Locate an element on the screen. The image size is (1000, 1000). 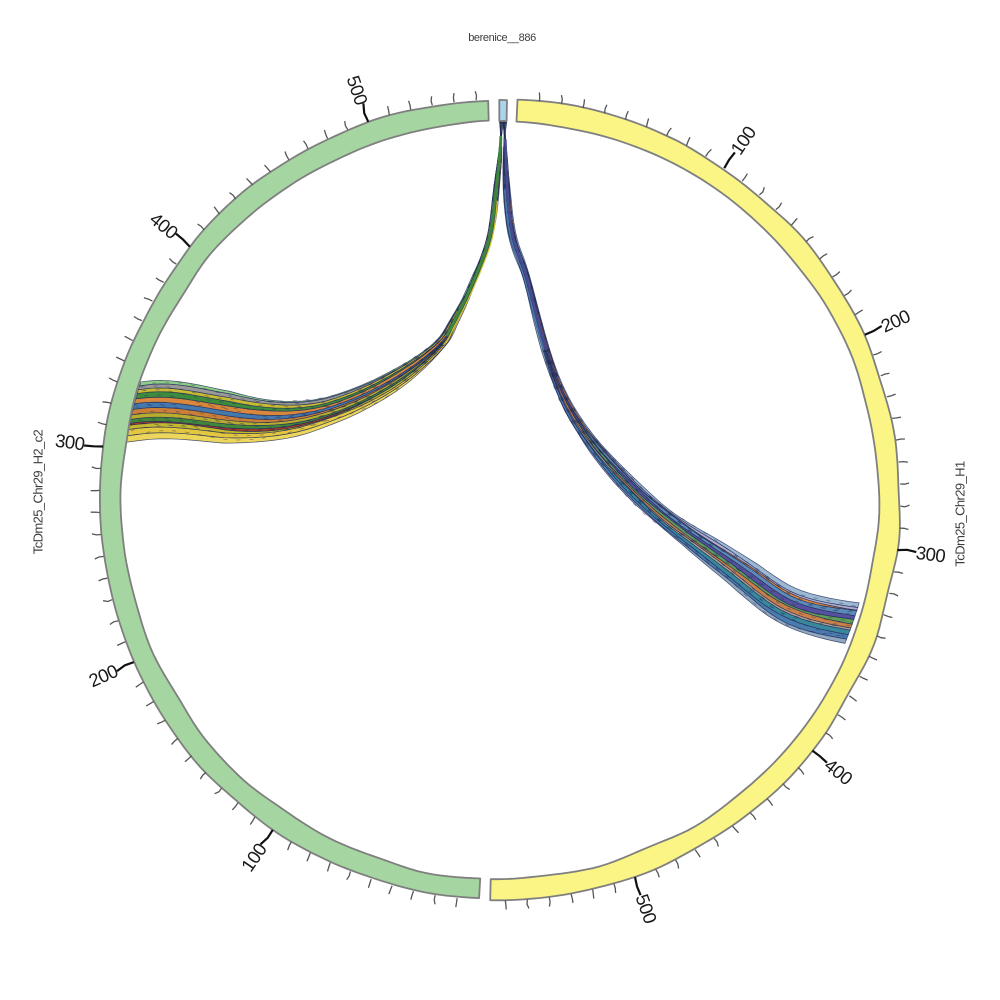
svg-text: berenice__886 is located at coordinates (502, 38).